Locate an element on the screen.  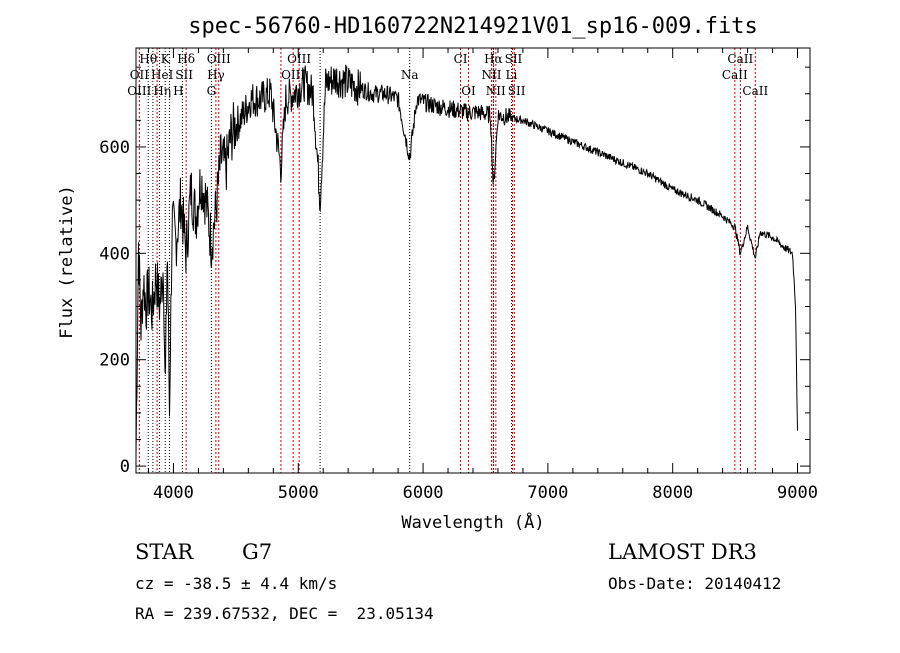
survey-name: LAMOST DR3 is located at coordinates (682, 552).